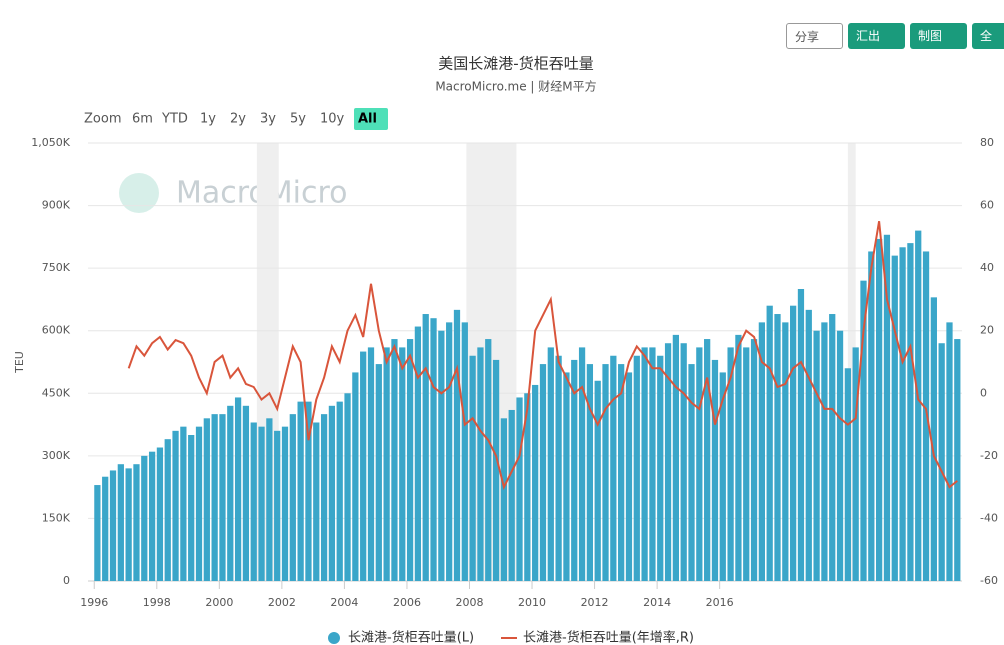 The width and height of the screenshot is (1004, 645). What do you see at coordinates (411, 637) in the screenshot?
I see `legend-label: 长滩港-货柜吞吐量(L)` at bounding box center [411, 637].